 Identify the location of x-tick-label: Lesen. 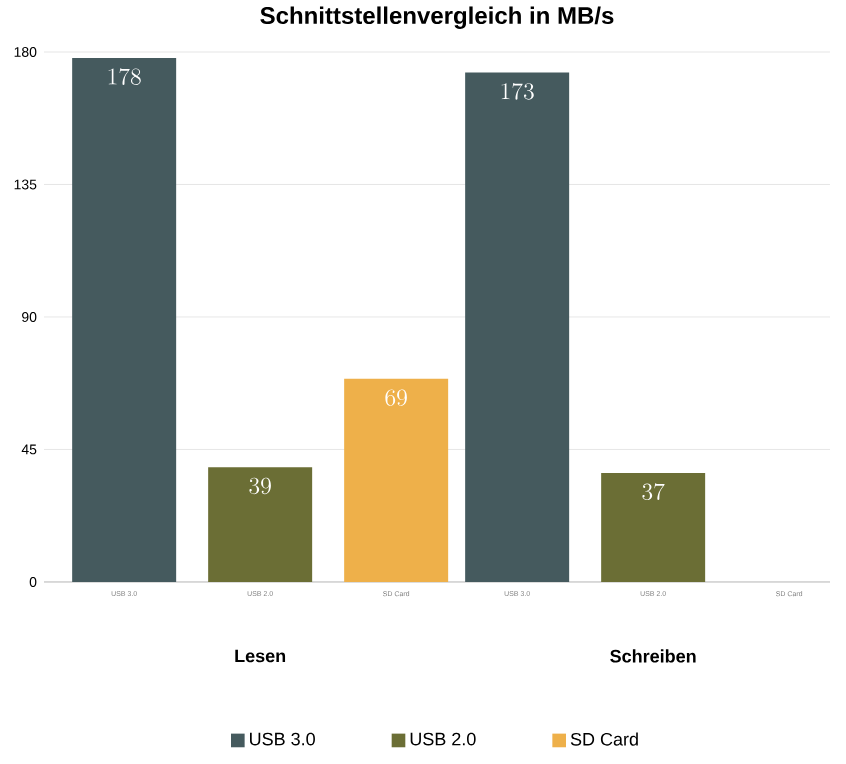
(260, 656).